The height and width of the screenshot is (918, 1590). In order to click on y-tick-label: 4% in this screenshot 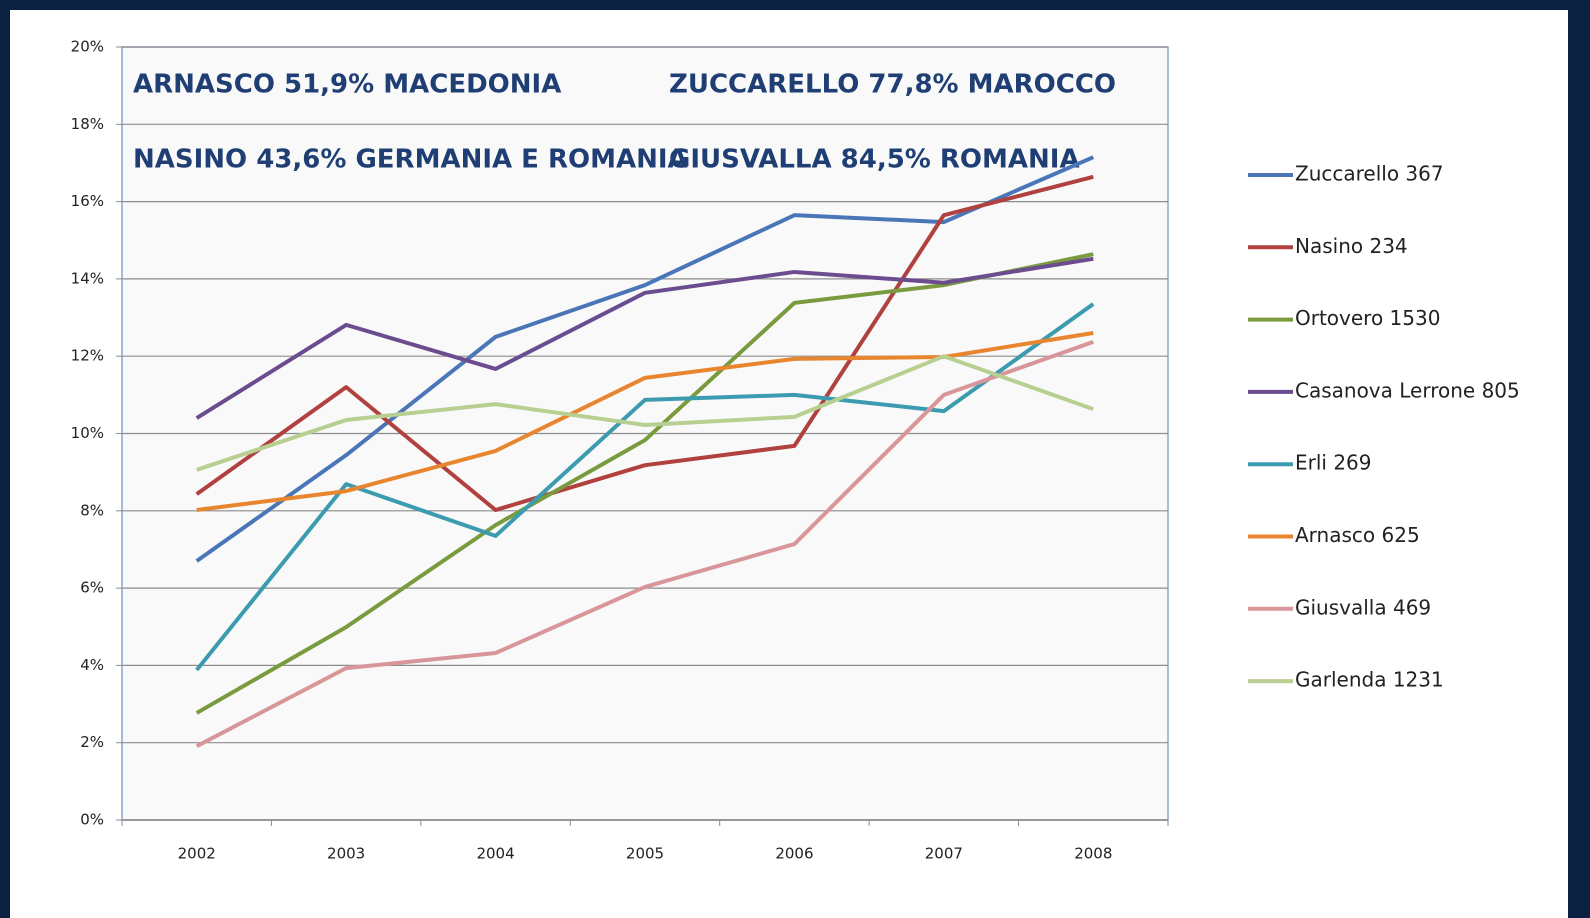, I will do `click(92, 665)`.